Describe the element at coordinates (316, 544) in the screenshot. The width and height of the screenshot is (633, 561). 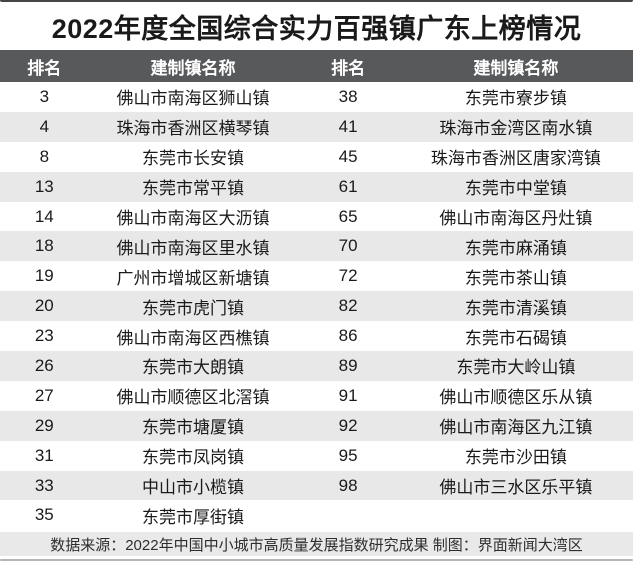
I see `source-credit-note: 数据来源：2022年中国中小城市高质量发展指数研究成果 制图：界面新闻大湾区` at that location.